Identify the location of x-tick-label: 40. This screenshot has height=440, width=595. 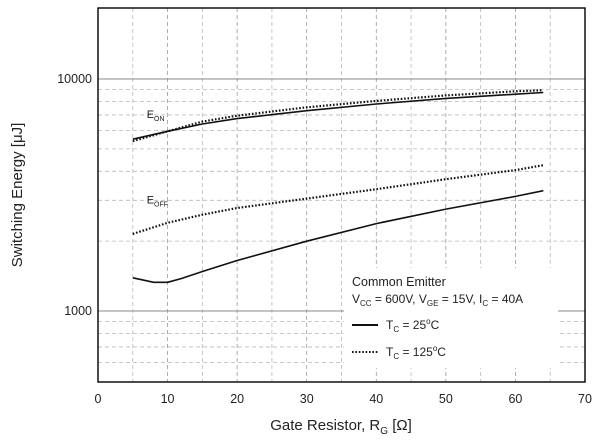
(376, 399).